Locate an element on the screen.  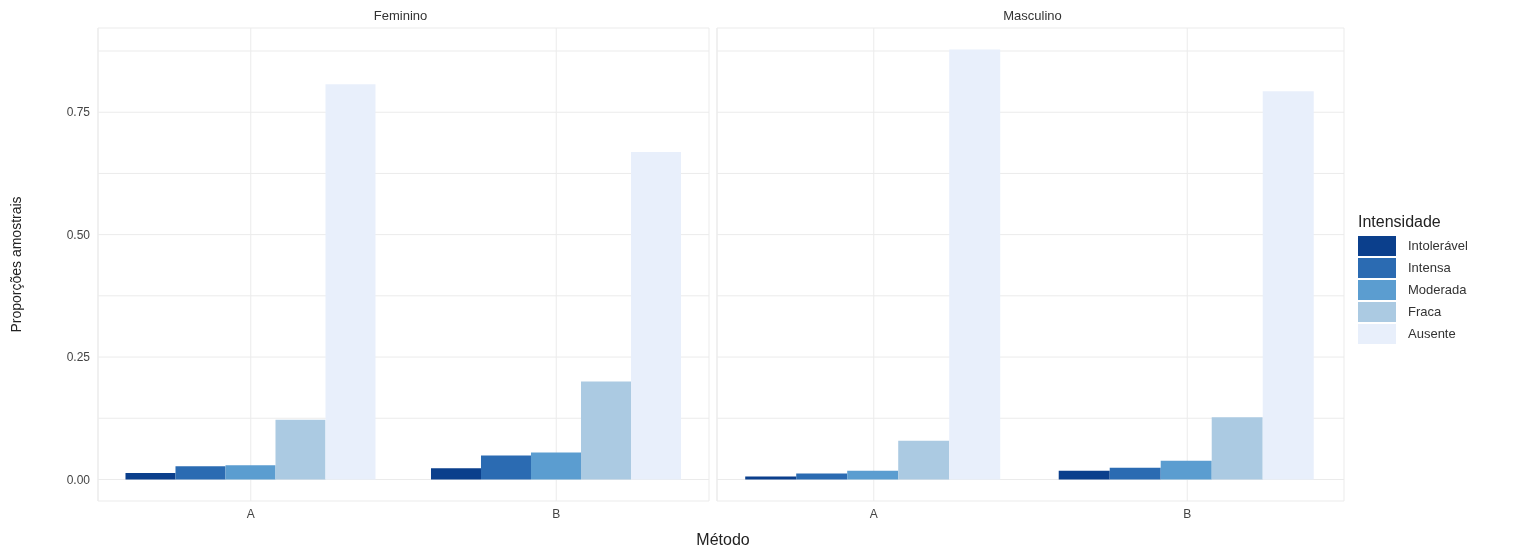
y-tick-label: 0.00 is located at coordinates (78, 479).